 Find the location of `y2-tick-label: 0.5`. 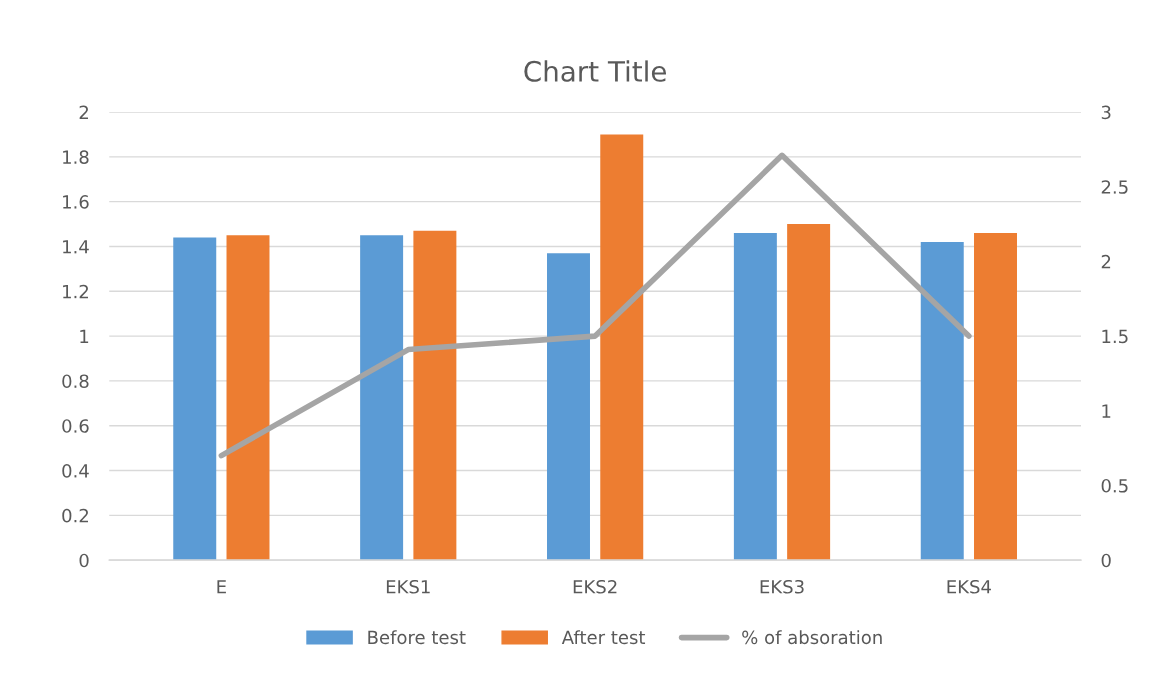

y2-tick-label: 0.5 is located at coordinates (1114, 485).